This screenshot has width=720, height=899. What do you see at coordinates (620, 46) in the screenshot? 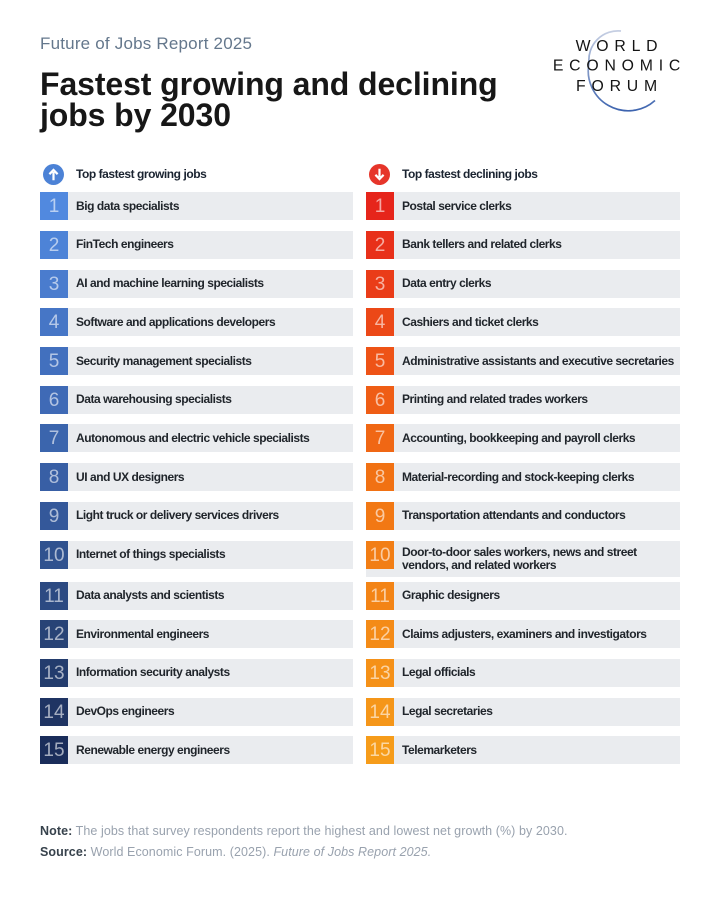
I see `svg-text: WORLD` at bounding box center [620, 46].